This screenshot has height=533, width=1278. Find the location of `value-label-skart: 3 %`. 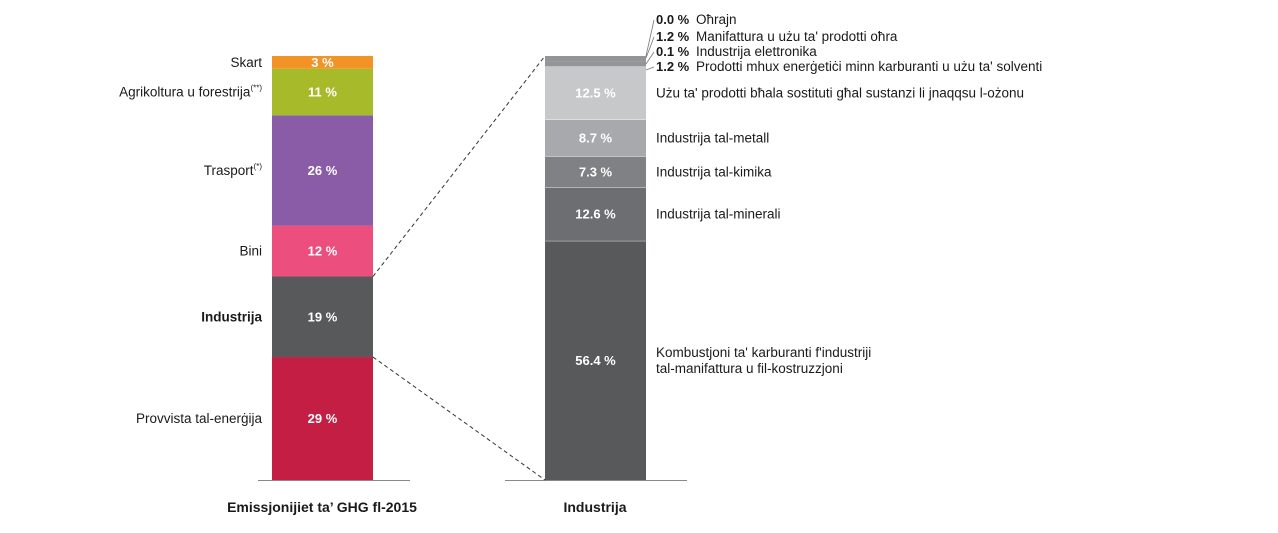

value-label-skart: 3 % is located at coordinates (322, 62).